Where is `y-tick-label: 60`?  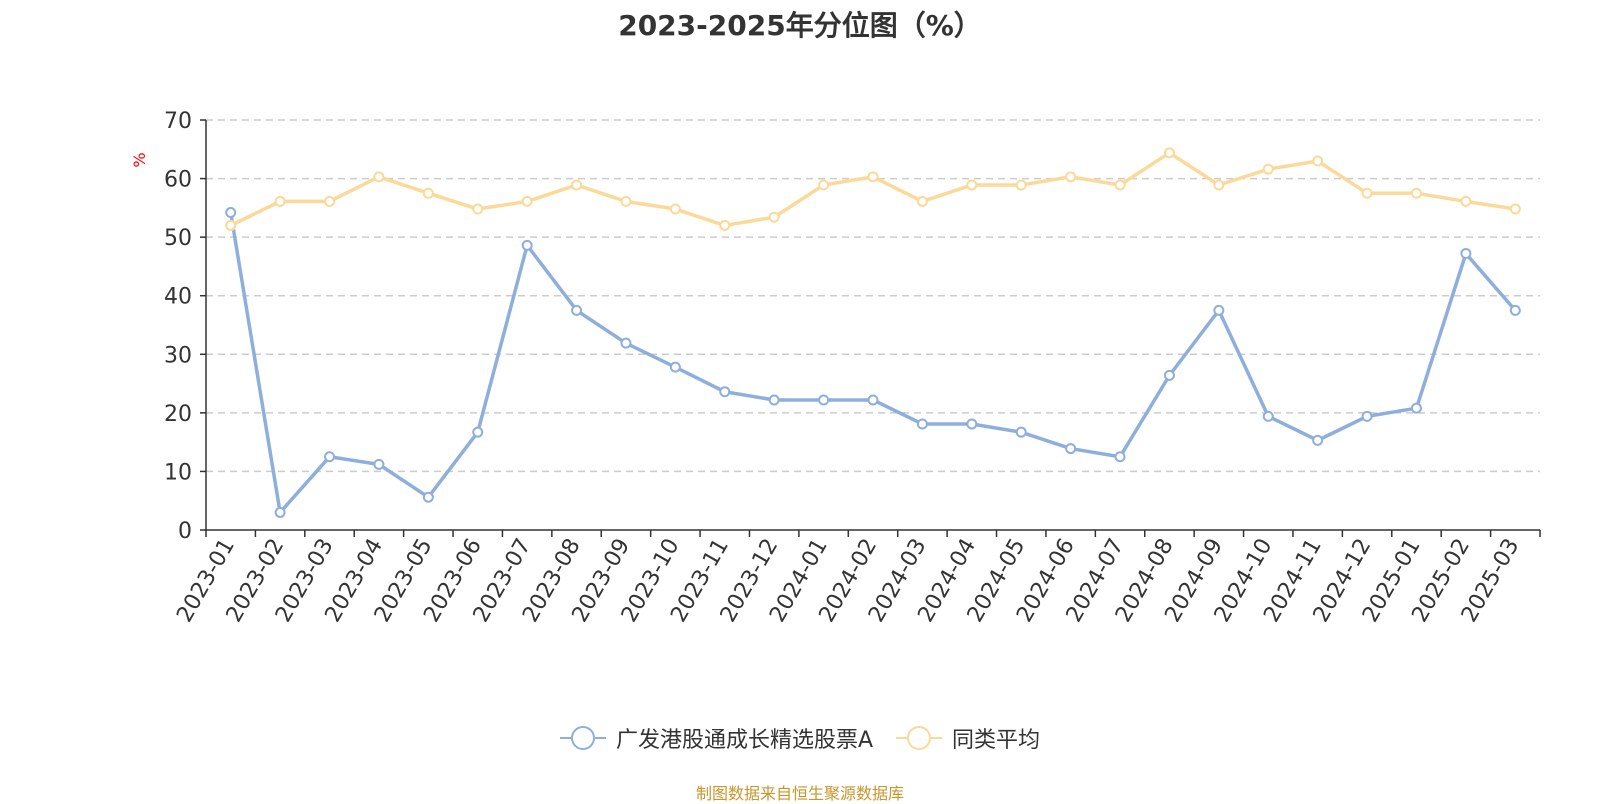 y-tick-label: 60 is located at coordinates (178, 180).